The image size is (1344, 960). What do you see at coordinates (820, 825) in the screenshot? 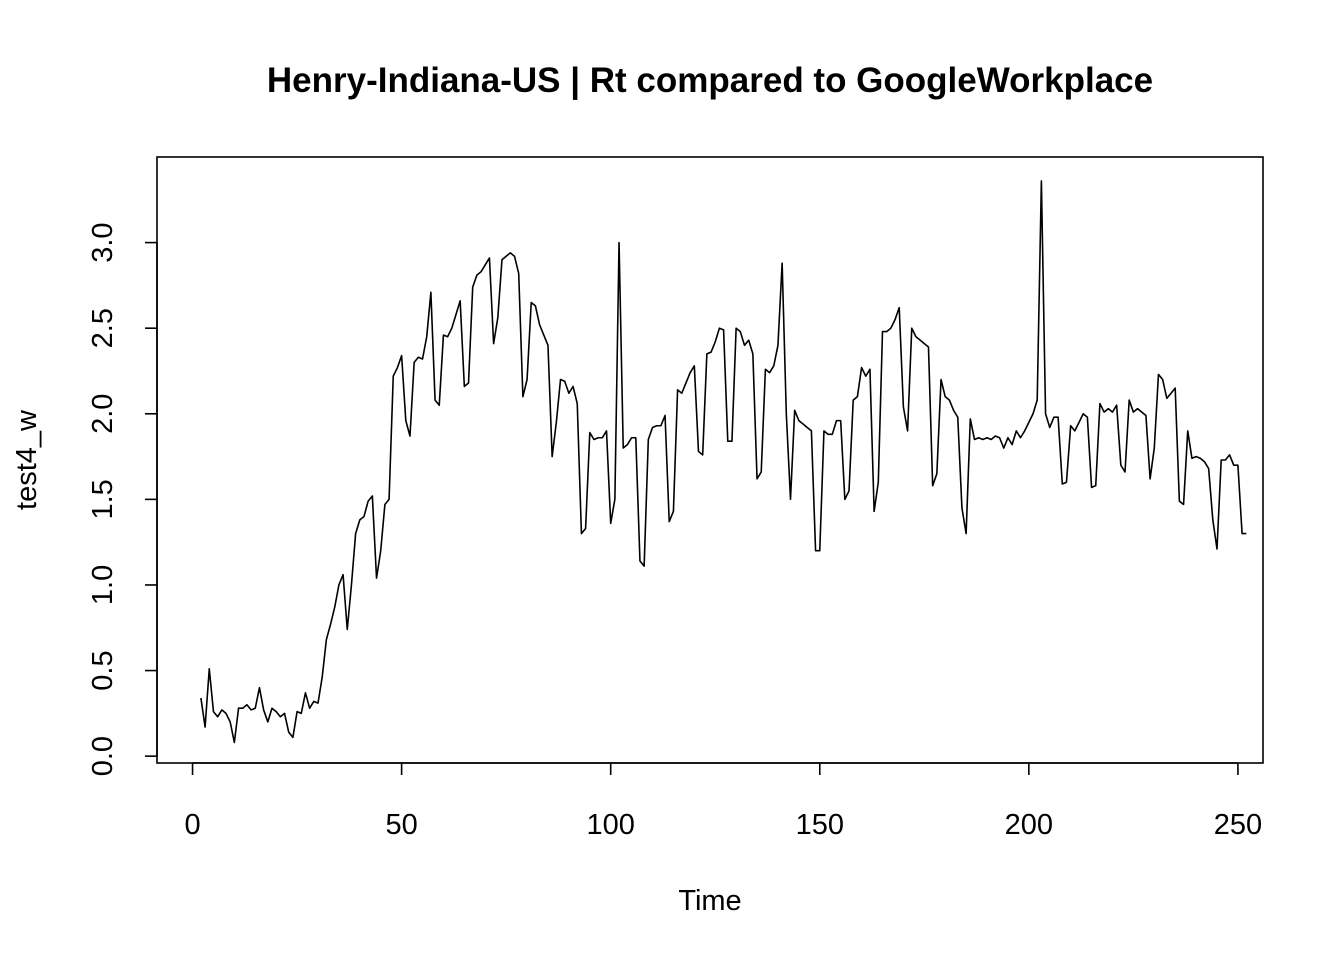
I see `x-tick-label: 150` at bounding box center [820, 825].